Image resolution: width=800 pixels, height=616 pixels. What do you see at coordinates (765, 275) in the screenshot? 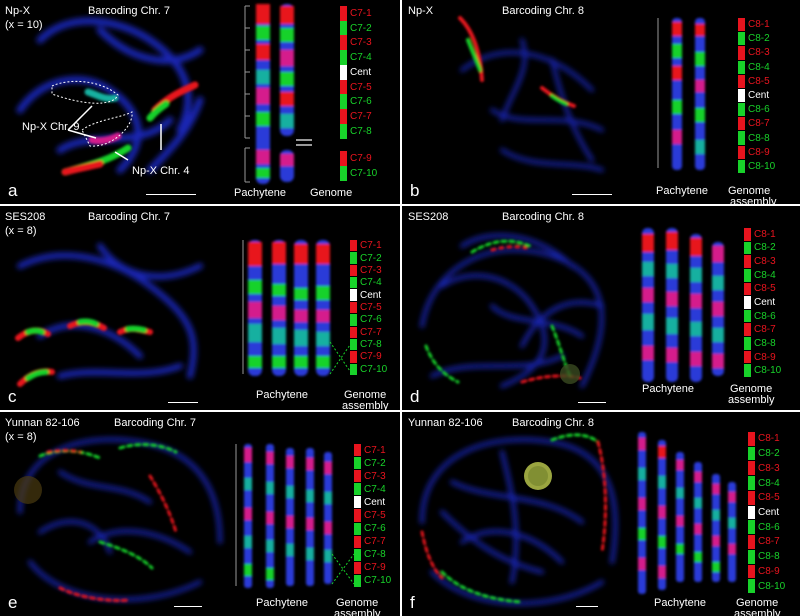
I see `legend-segment-label: C8-4` at bounding box center [765, 275].